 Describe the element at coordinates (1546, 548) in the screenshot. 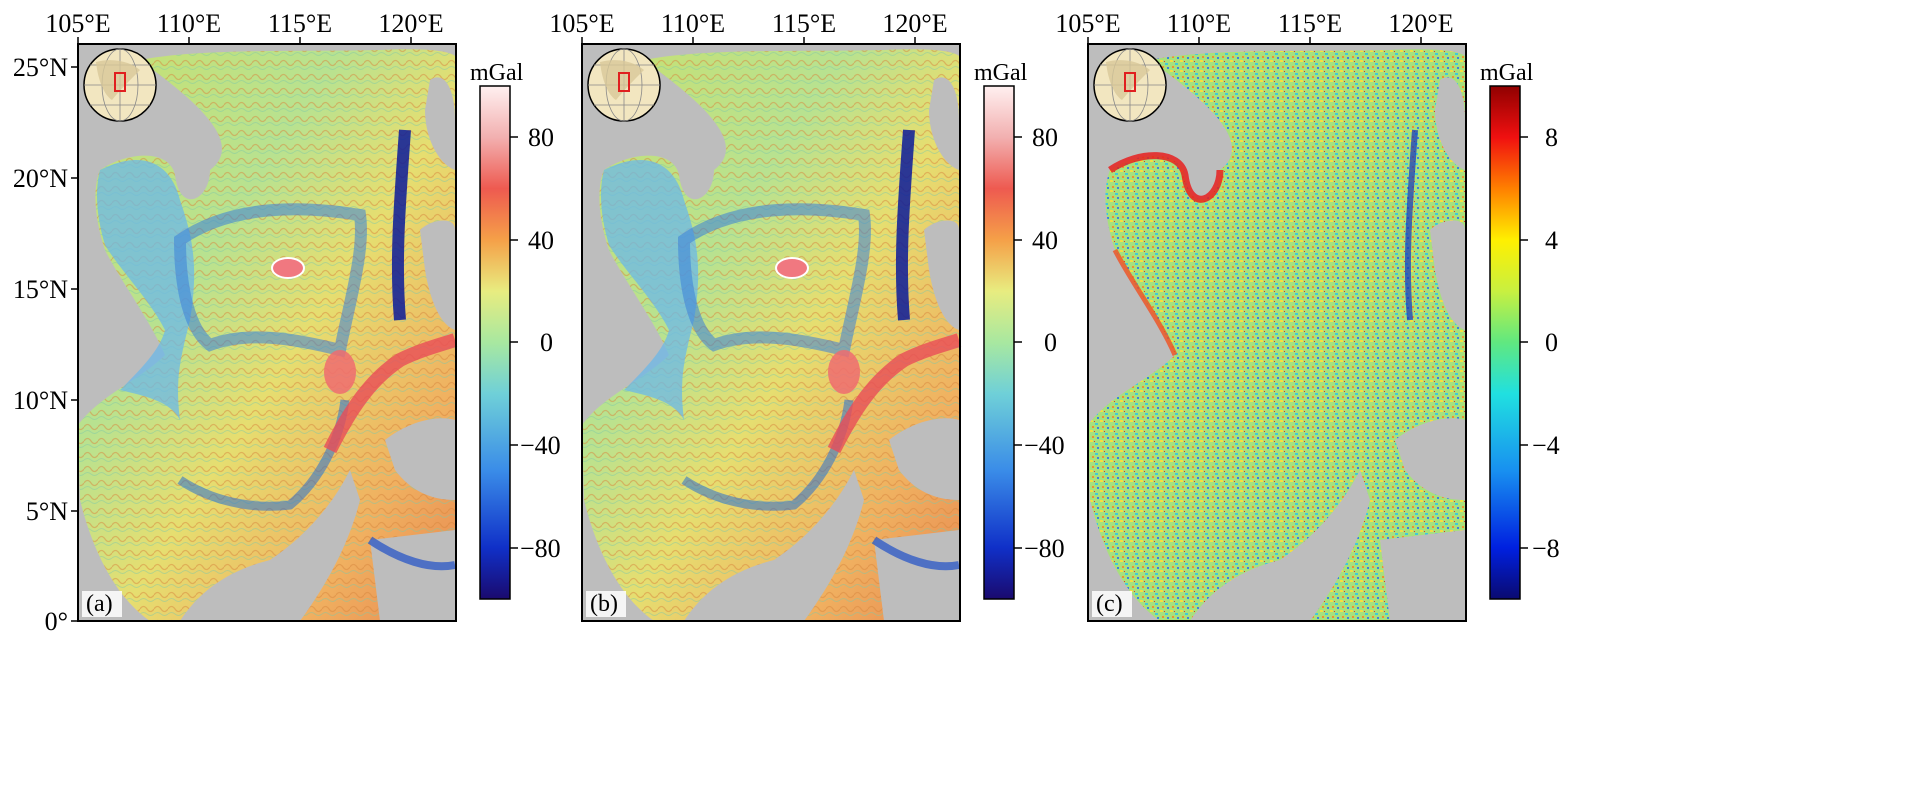

I see `colorbar-tick: −8` at that location.